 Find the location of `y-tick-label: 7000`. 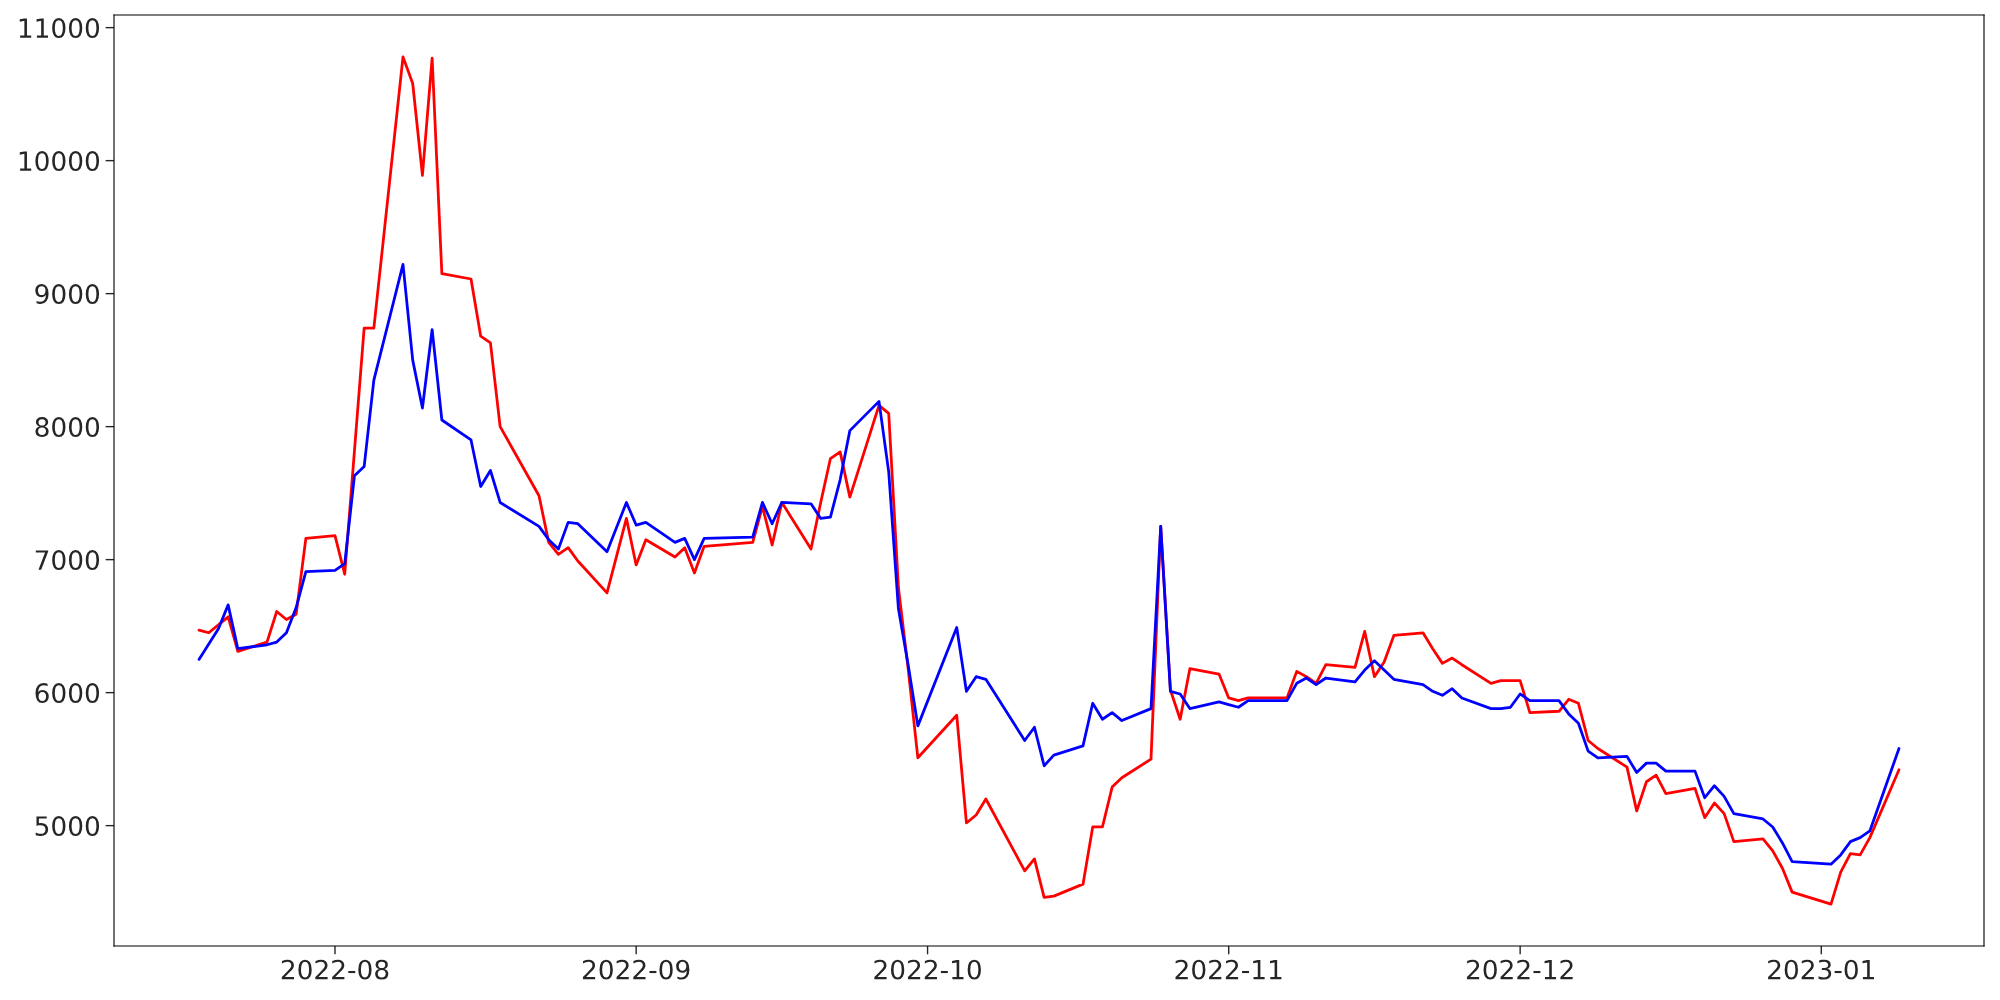

y-tick-label: 7000 is located at coordinates (67, 560).